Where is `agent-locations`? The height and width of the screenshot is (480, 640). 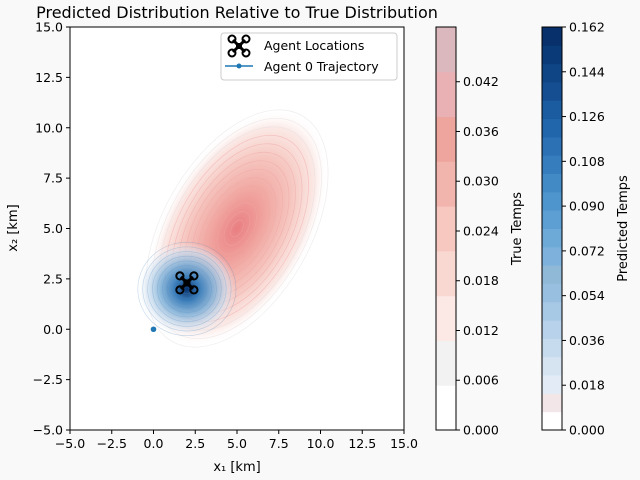
agent-locations is located at coordinates (187, 283).